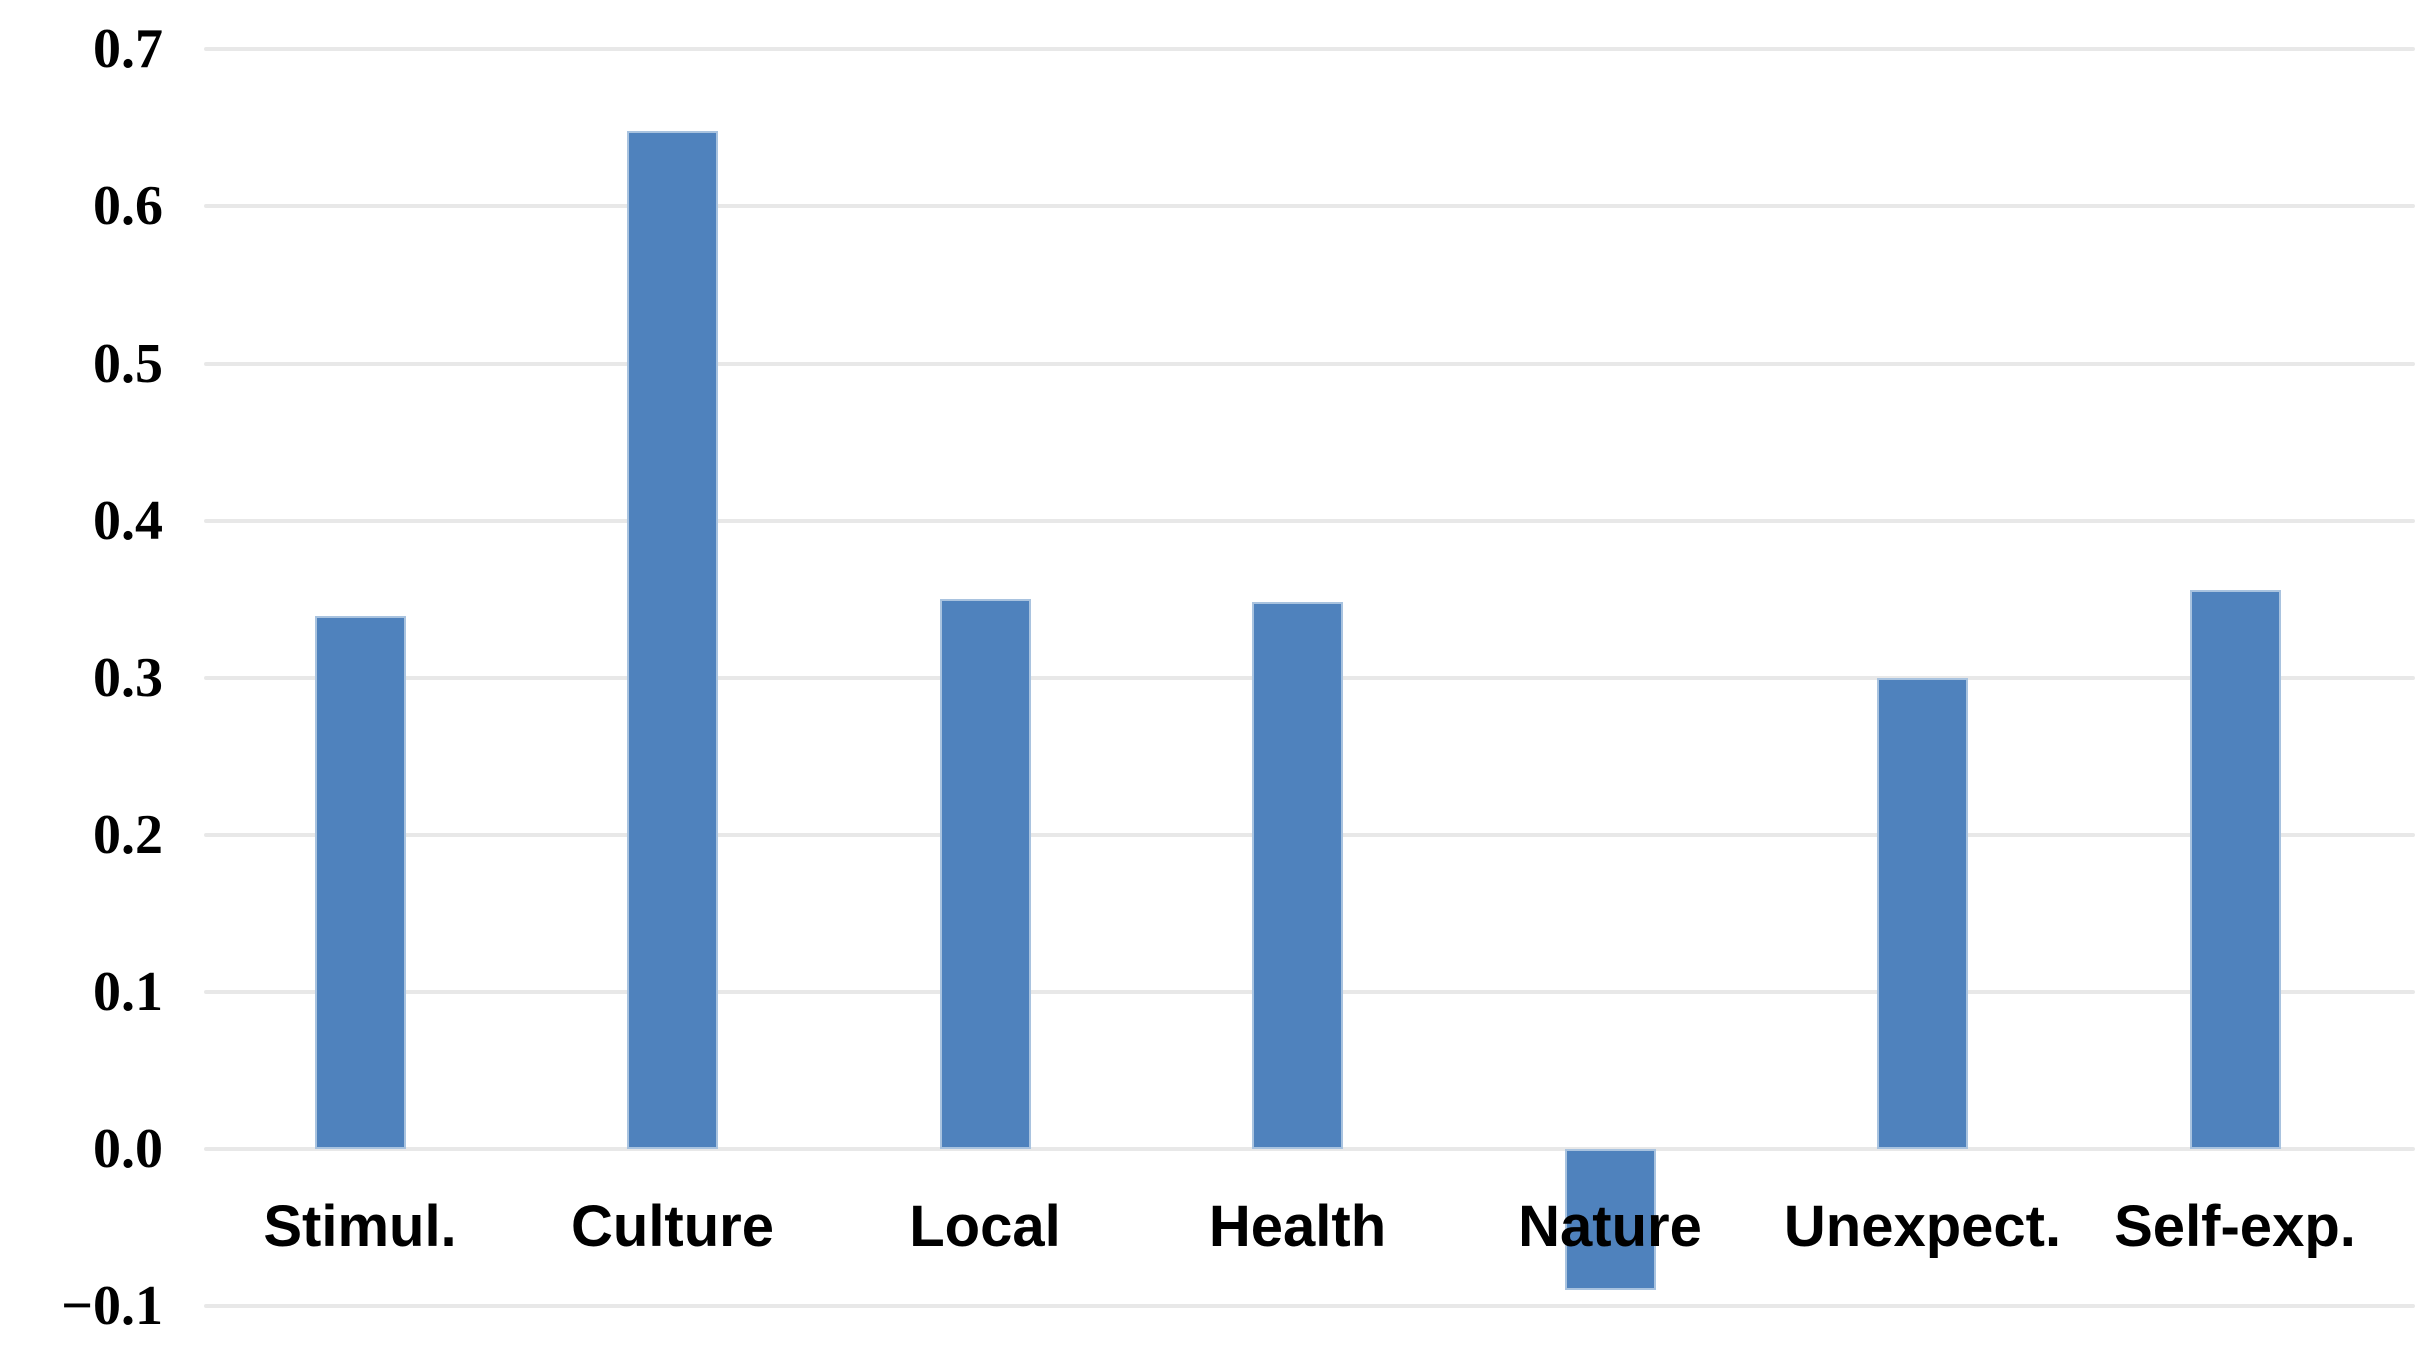 The height and width of the screenshot is (1364, 2415). What do you see at coordinates (985, 874) in the screenshot?
I see `bar-local` at bounding box center [985, 874].